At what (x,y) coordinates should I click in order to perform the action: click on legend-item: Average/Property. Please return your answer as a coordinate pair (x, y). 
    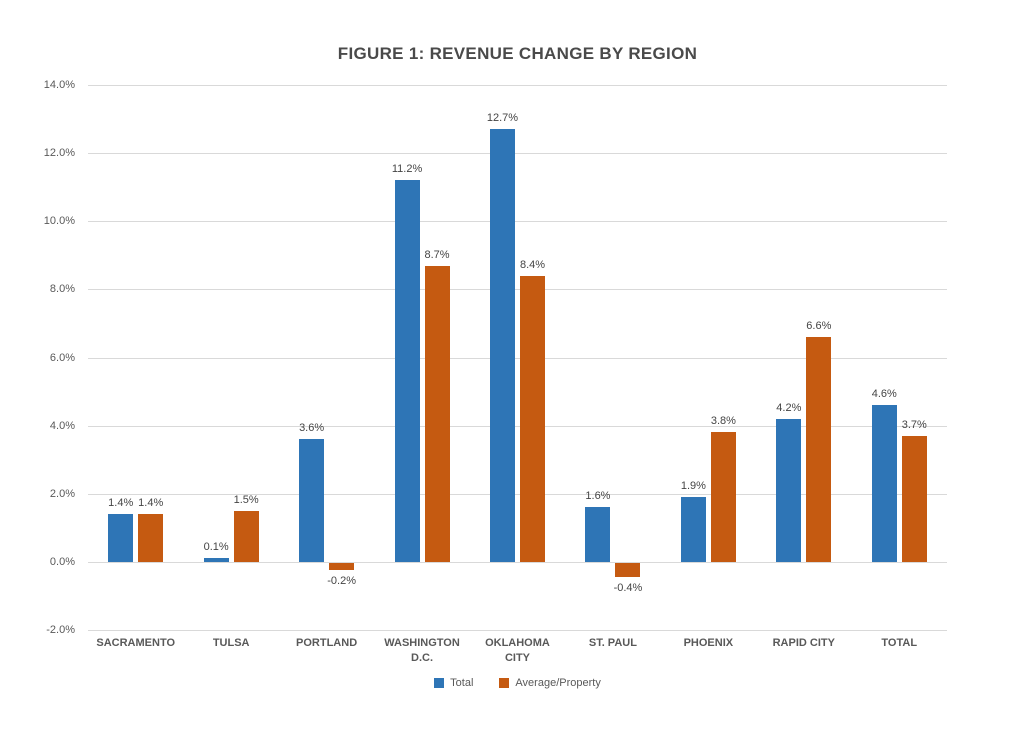
    Looking at the image, I should click on (550, 683).